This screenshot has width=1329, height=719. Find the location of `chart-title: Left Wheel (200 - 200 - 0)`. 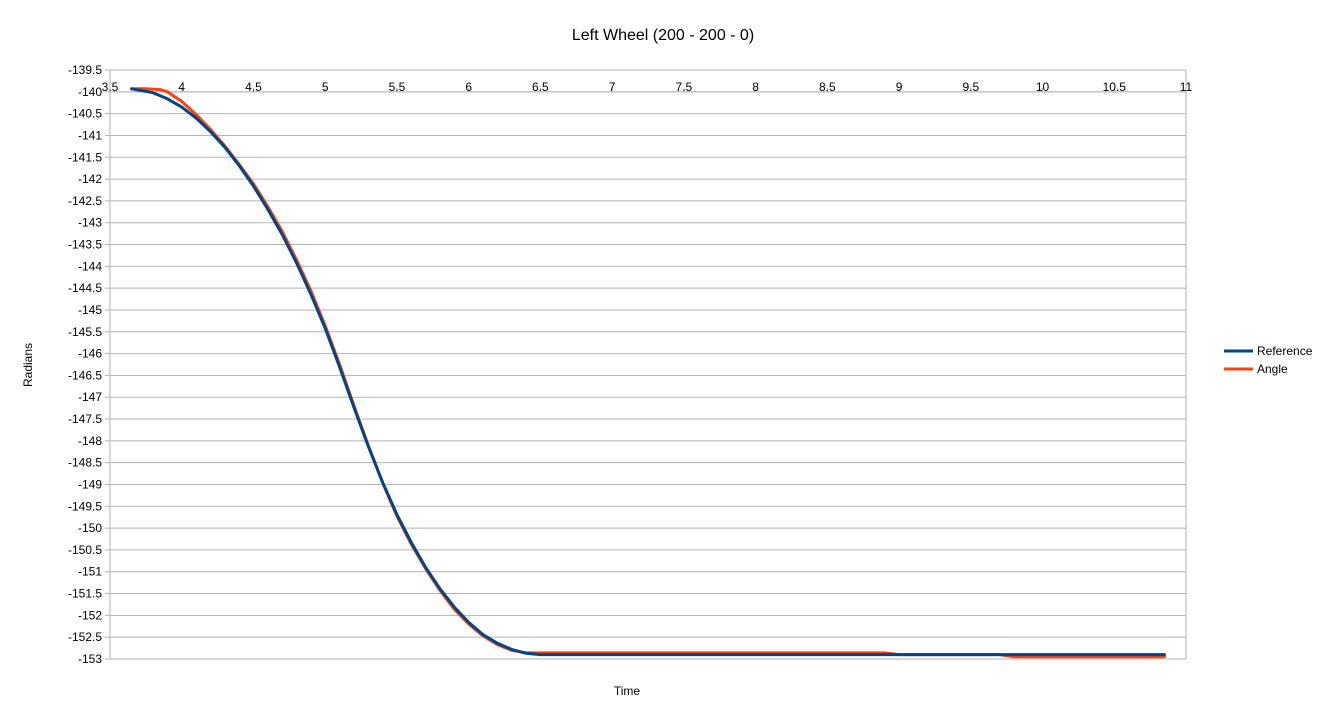

chart-title: Left Wheel (200 - 200 - 0) is located at coordinates (663, 35).